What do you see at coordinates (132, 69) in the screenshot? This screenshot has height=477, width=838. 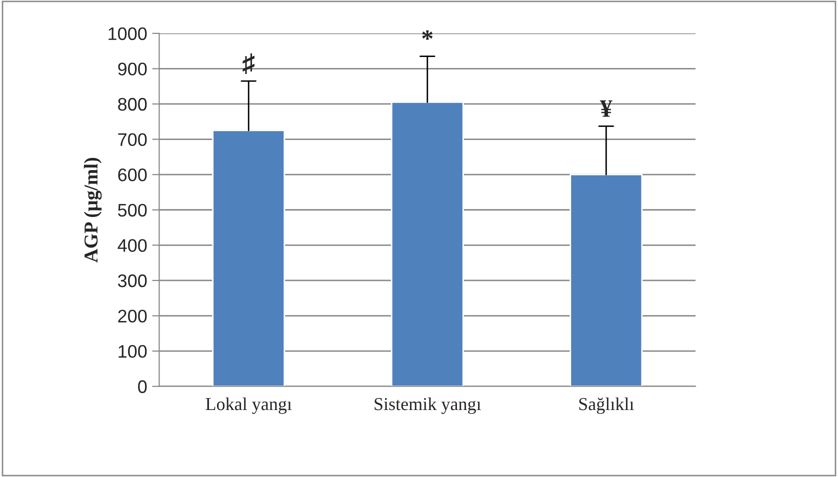 I see `y-tick-label: 900` at bounding box center [132, 69].